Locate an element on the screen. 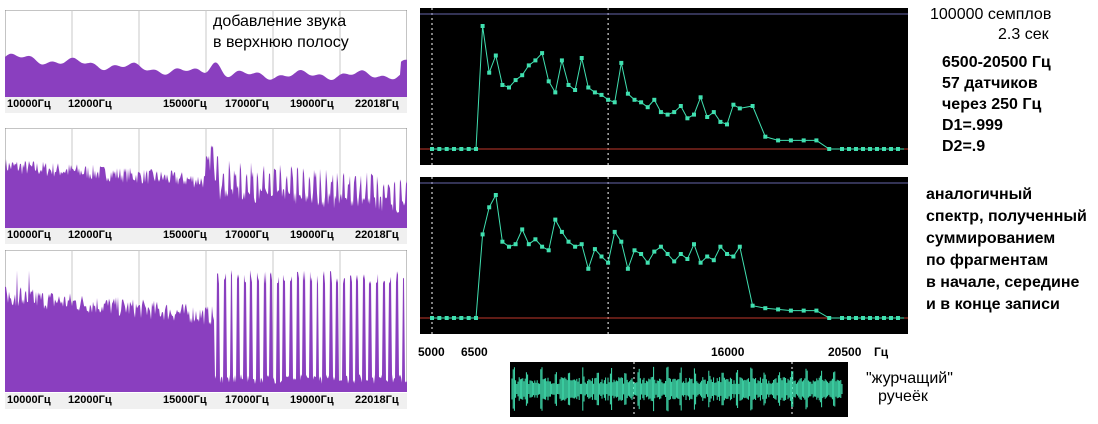 This screenshot has width=1098, height=424. spectrum-2-fill is located at coordinates (206, 186).